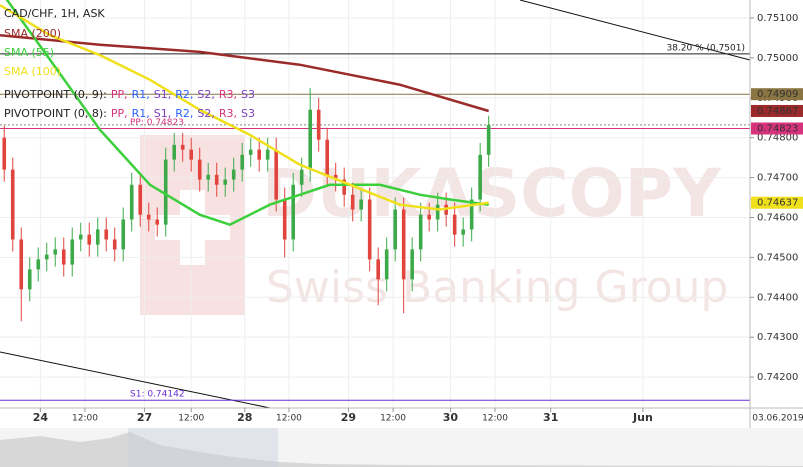 The height and width of the screenshot is (467, 803). What do you see at coordinates (144, 417) in the screenshot?
I see `x-tick-label: 27` at bounding box center [144, 417].